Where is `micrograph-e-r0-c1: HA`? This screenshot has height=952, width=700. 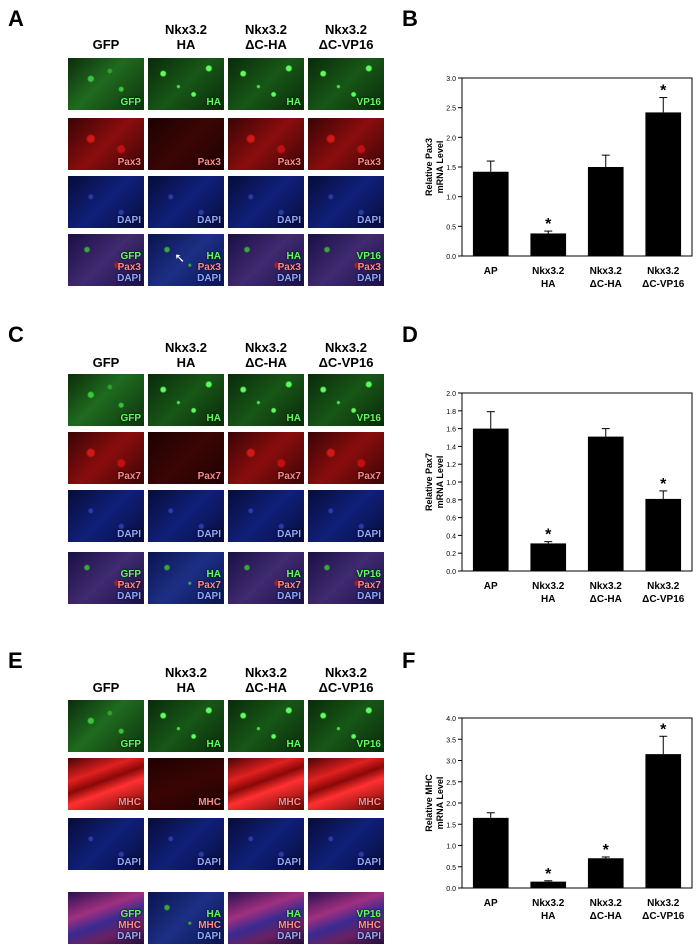 micrograph-e-r0-c1: HA is located at coordinates (186, 726).